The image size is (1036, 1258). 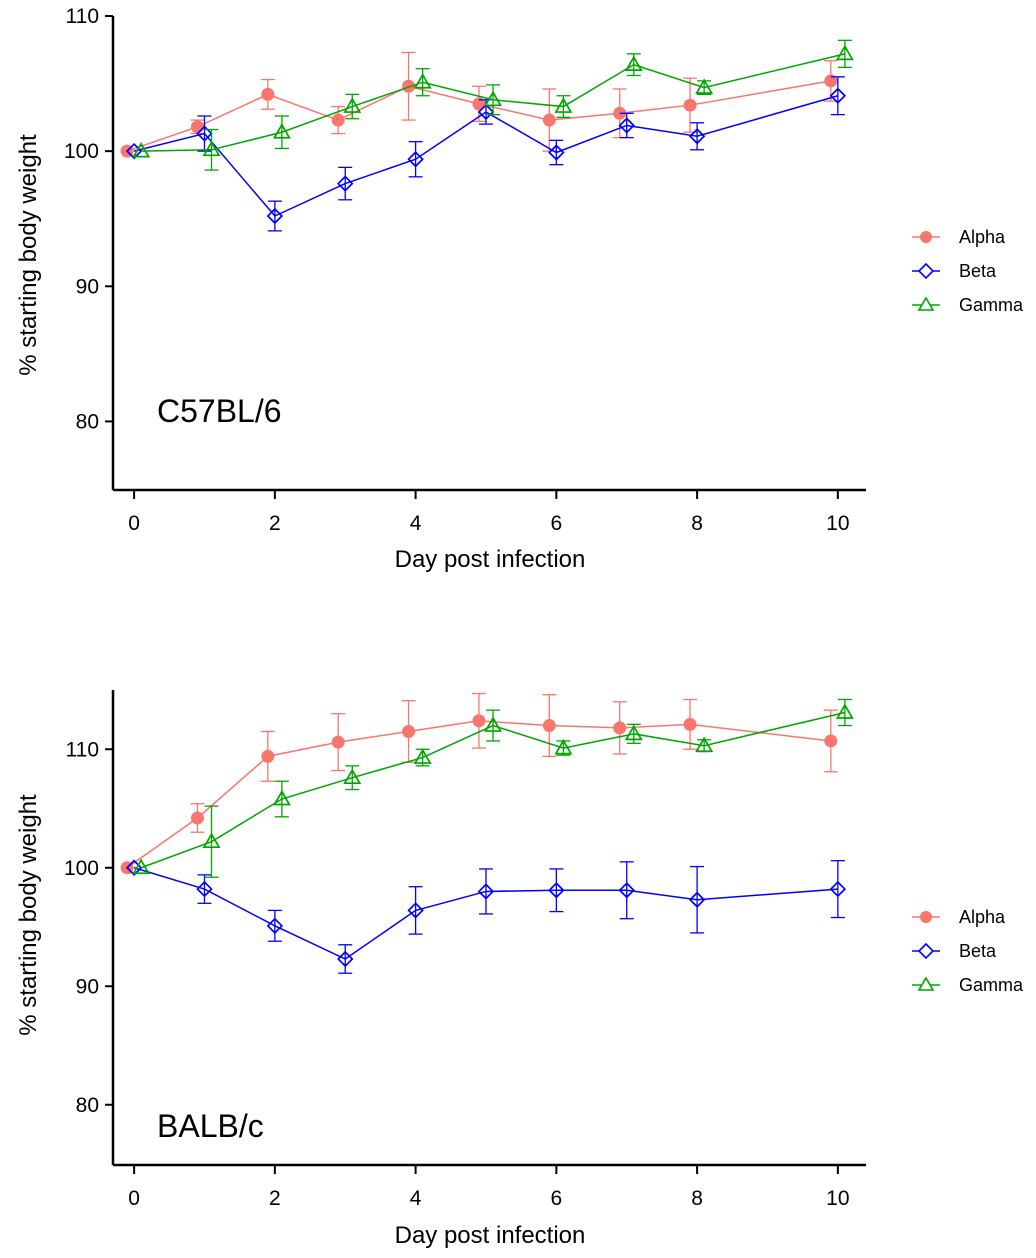 I want to click on legend-item-gamma: Gamma, so click(x=968, y=305).